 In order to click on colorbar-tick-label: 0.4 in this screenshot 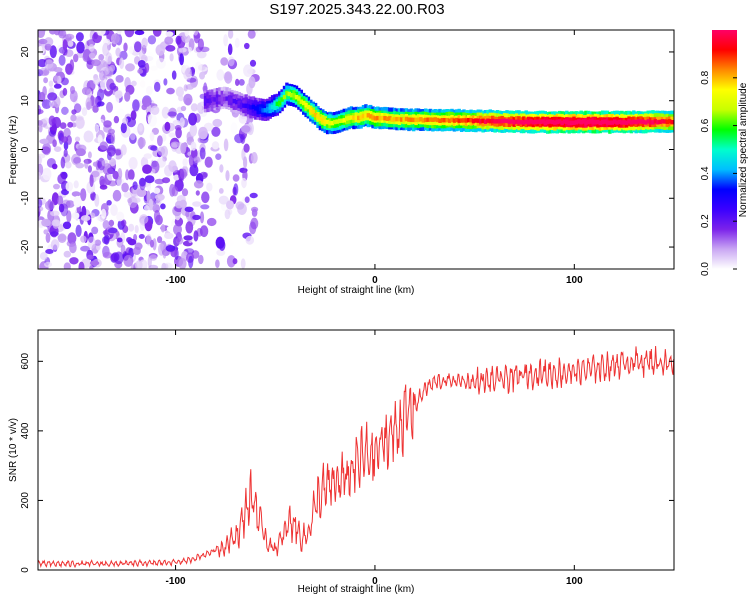, I will do `click(705, 173)`.